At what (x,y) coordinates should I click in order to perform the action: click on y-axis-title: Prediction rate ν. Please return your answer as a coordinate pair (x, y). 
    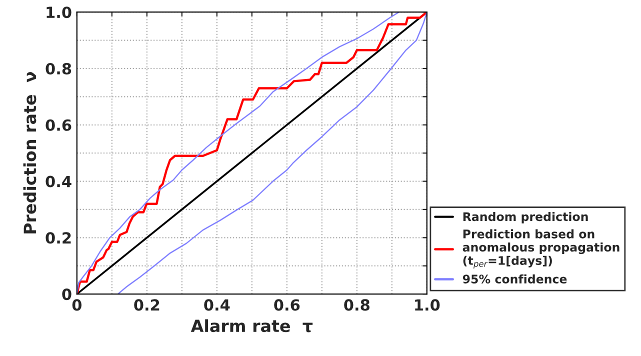
    Looking at the image, I should click on (29, 153).